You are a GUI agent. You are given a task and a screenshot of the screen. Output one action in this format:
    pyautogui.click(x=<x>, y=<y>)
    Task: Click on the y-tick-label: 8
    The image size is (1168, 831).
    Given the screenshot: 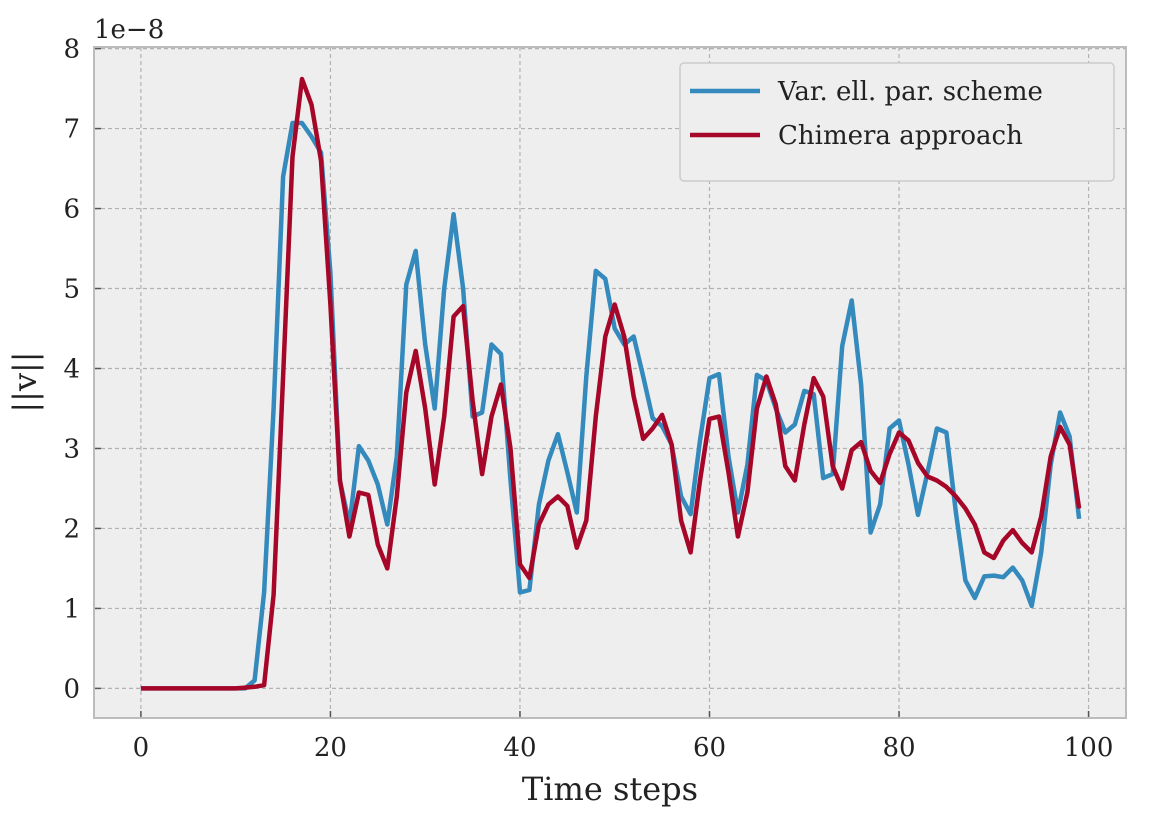 What is the action you would take?
    pyautogui.click(x=71, y=50)
    